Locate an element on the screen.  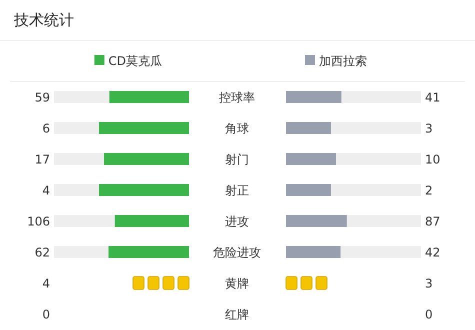
category-label: 射门 is located at coordinates (237, 159).